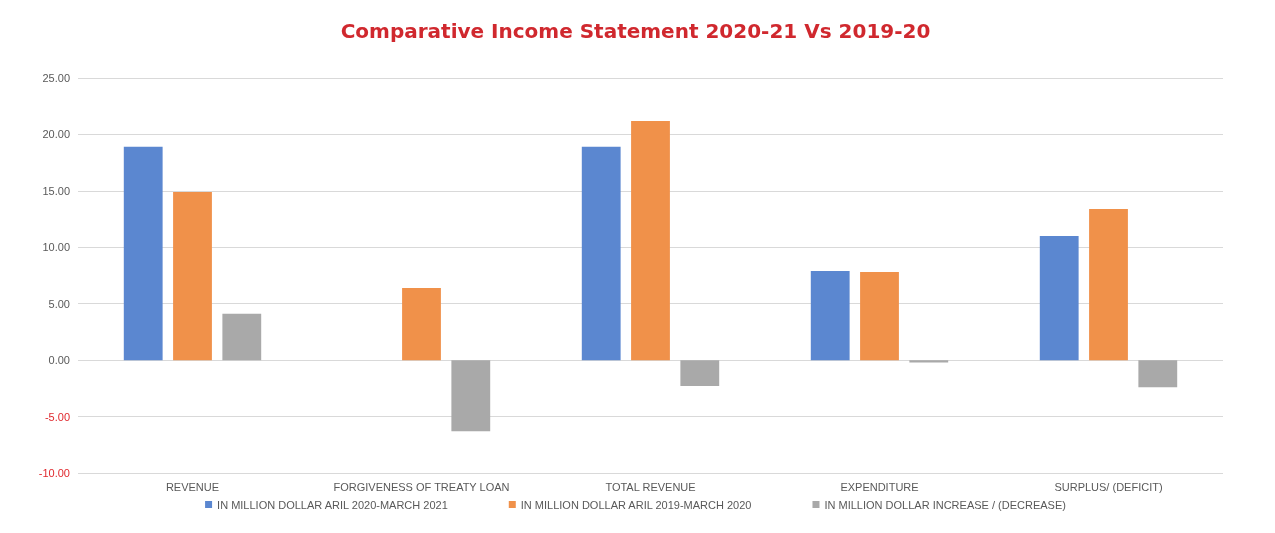  Describe the element at coordinates (57, 416) in the screenshot. I see `y-tick-label: -5.00` at that location.